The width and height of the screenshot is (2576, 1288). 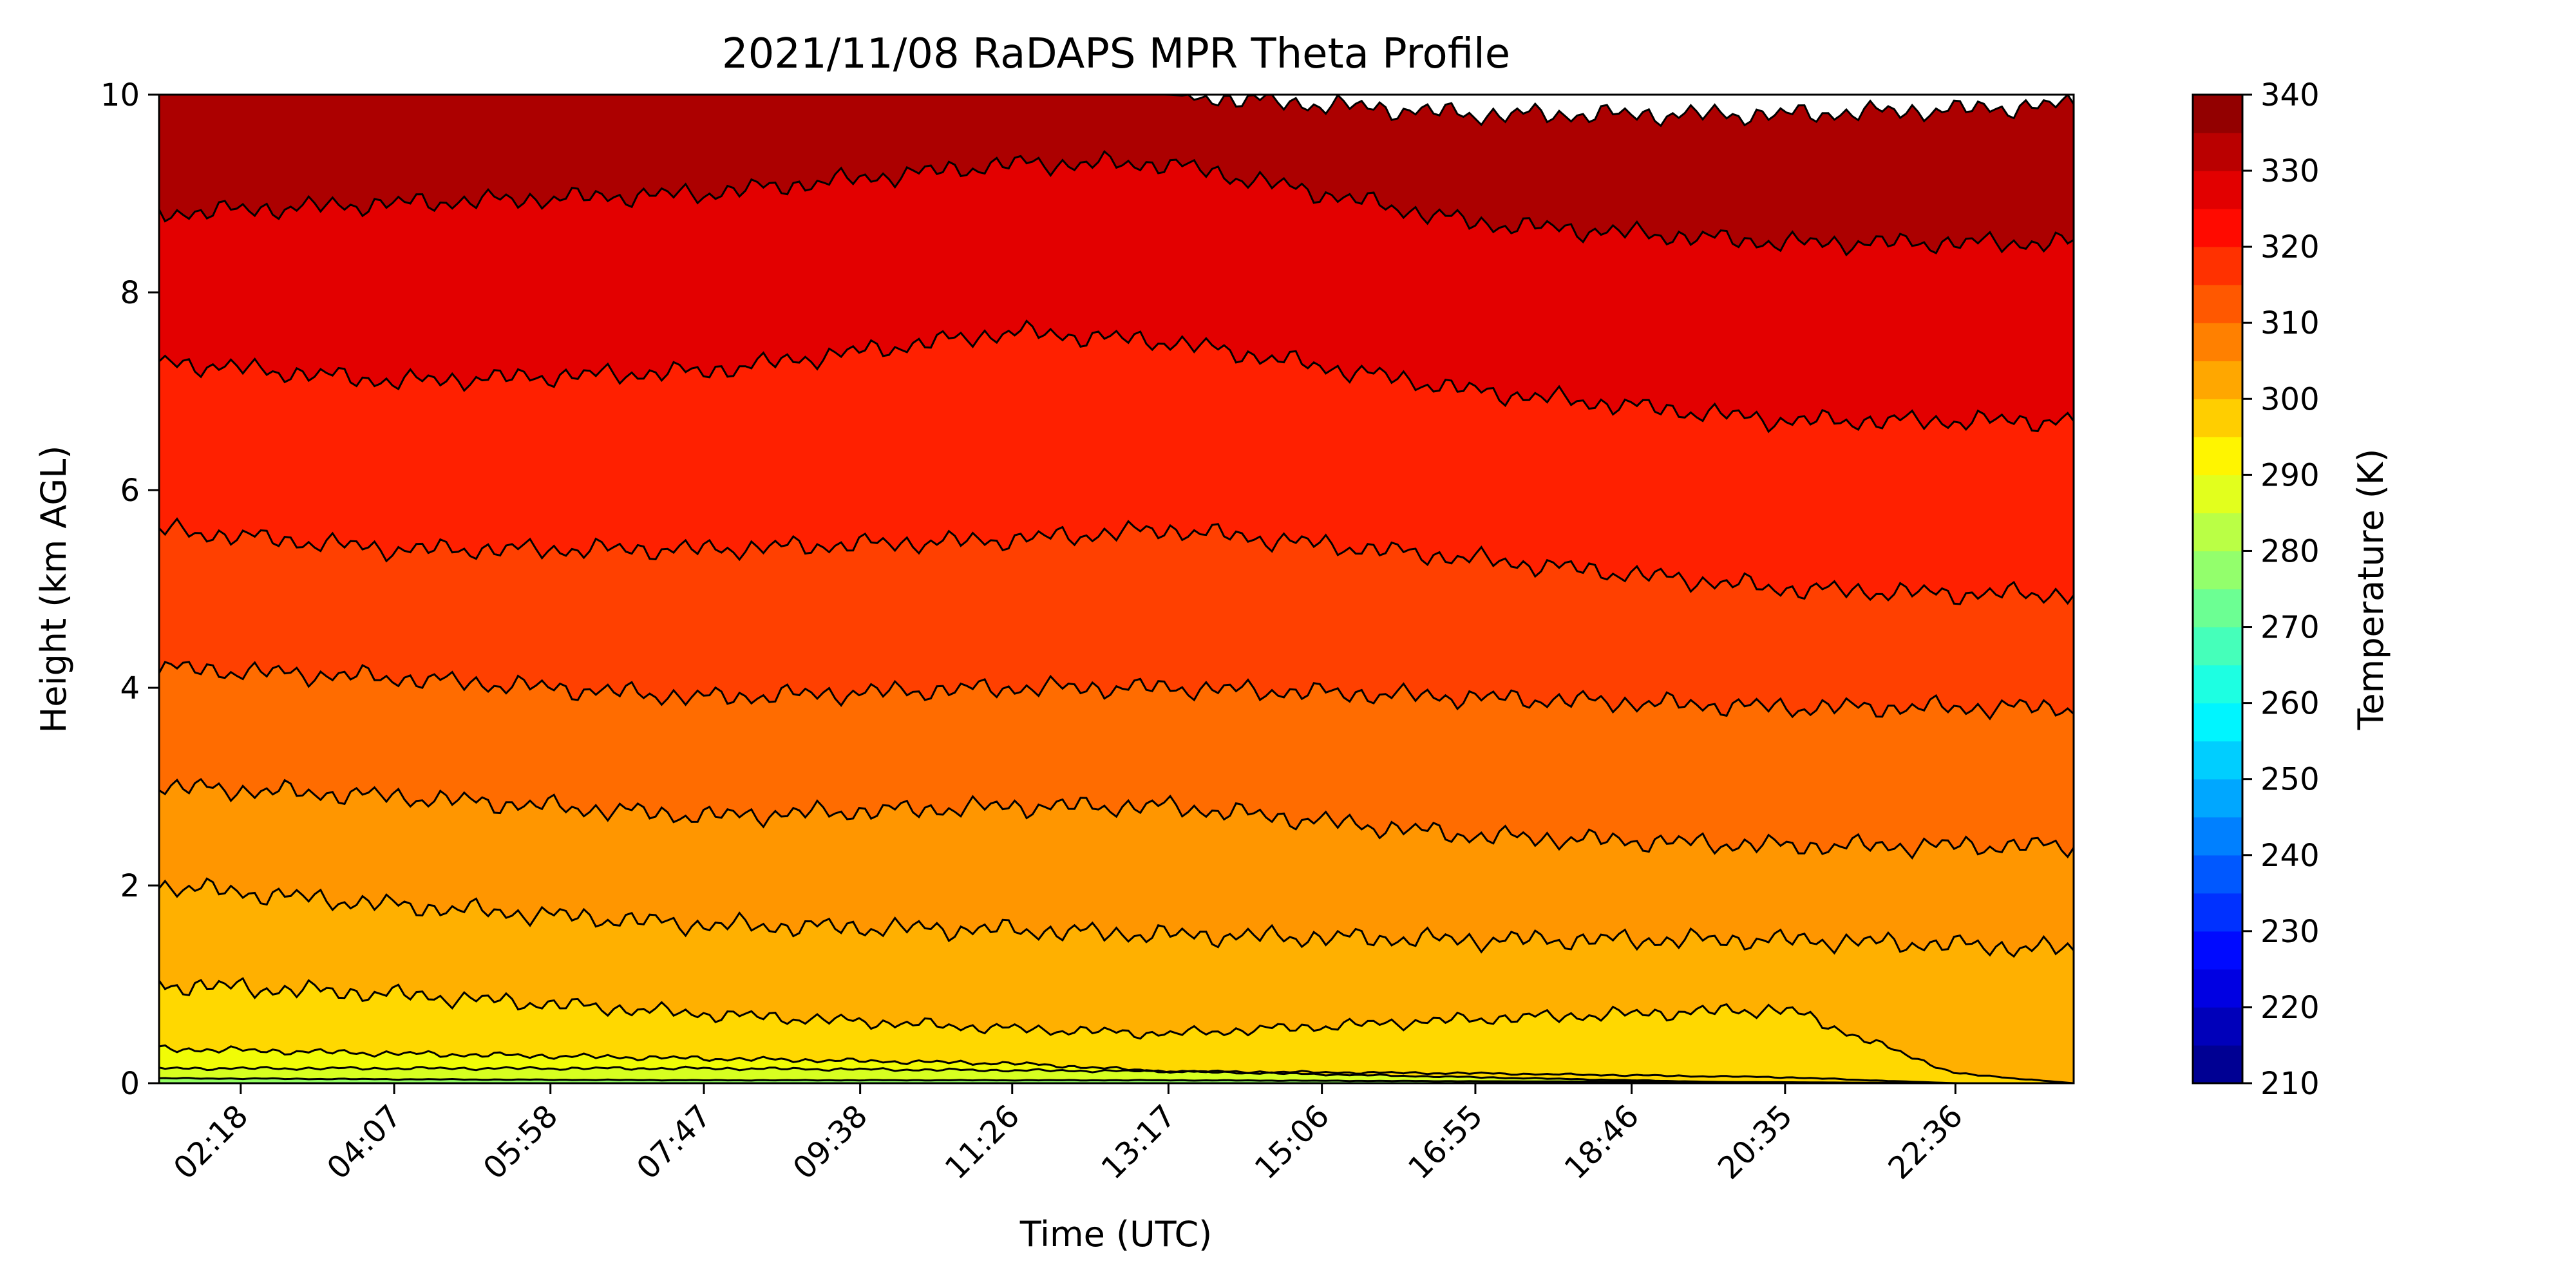 I want to click on colorbar-tick-label-330: 330, so click(x=2290, y=171).